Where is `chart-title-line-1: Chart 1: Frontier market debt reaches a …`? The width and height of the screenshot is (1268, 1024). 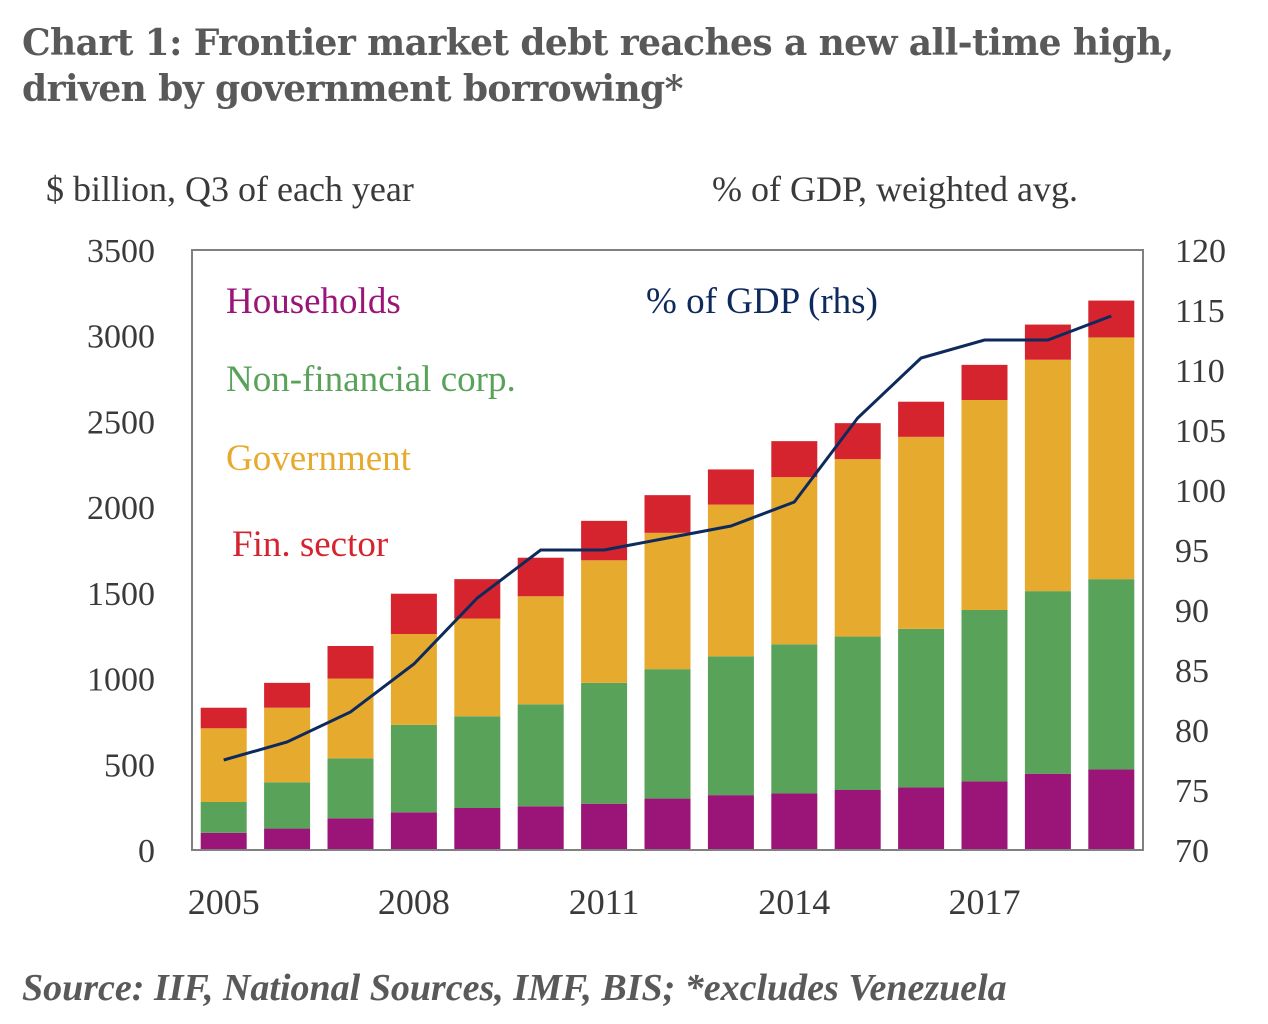 chart-title-line-1: Chart 1: Frontier market debt reaches a … is located at coordinates (598, 43).